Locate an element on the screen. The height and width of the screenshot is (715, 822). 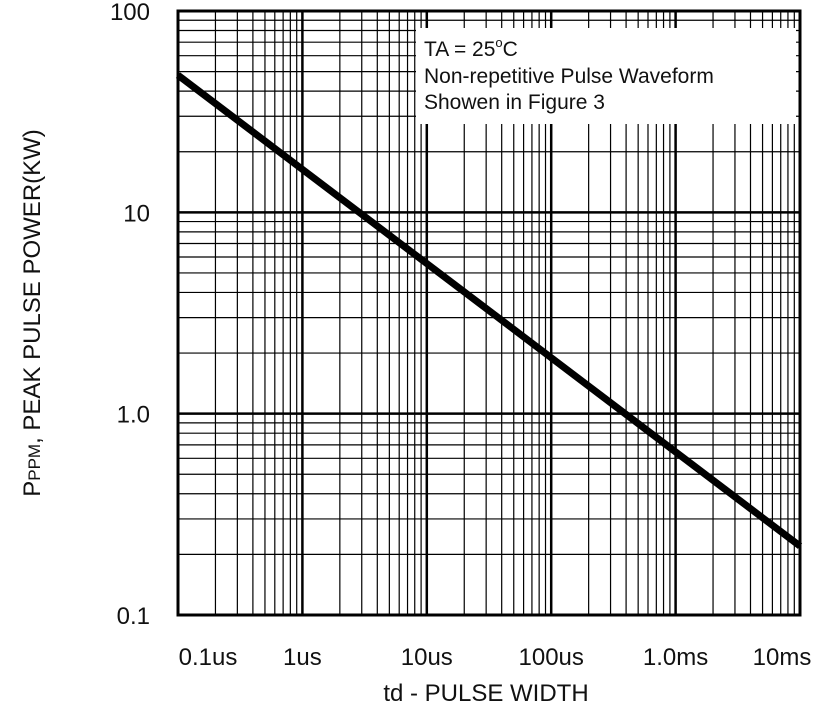
x-axis-title: td - PULSE WIDTH is located at coordinates (485, 693).